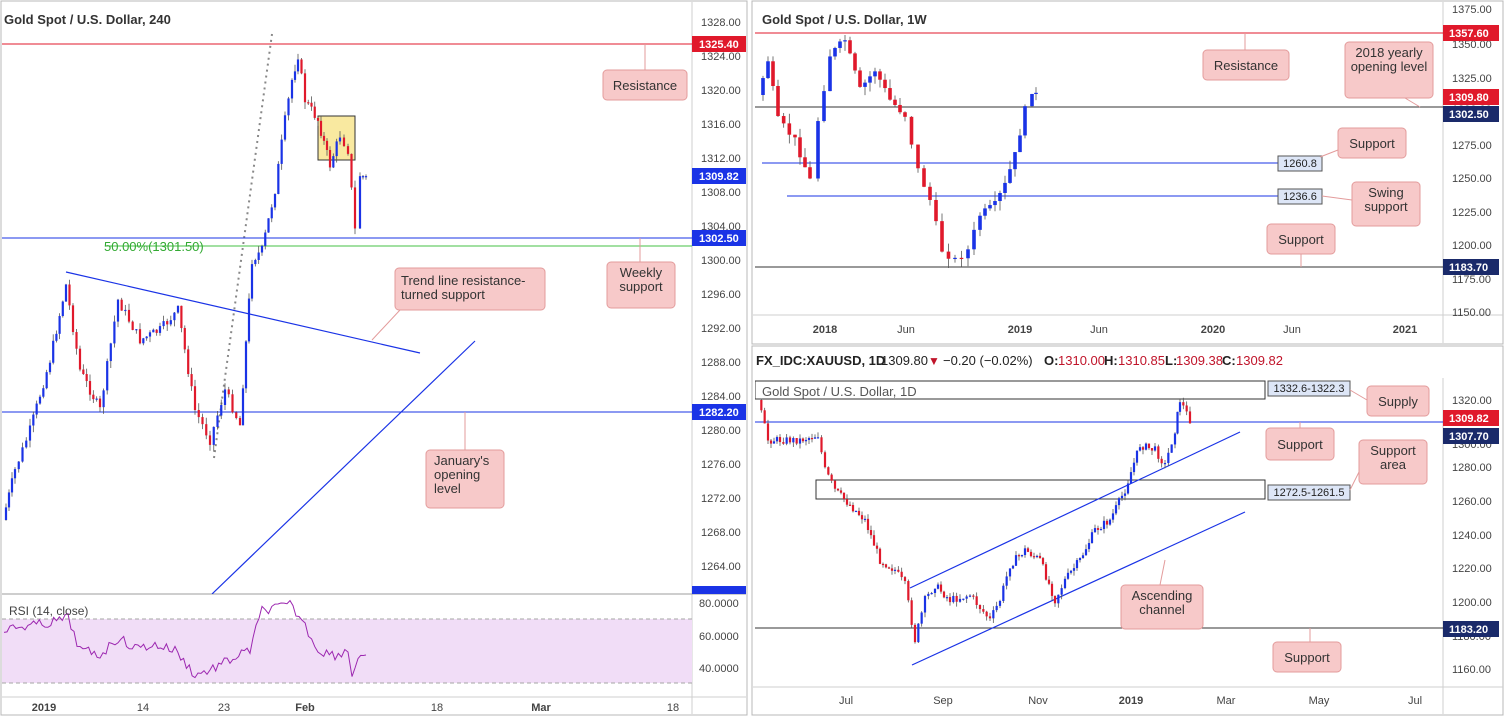 The width and height of the screenshot is (1504, 721). I want to click on price-tick: 1200.00, so click(1472, 246).